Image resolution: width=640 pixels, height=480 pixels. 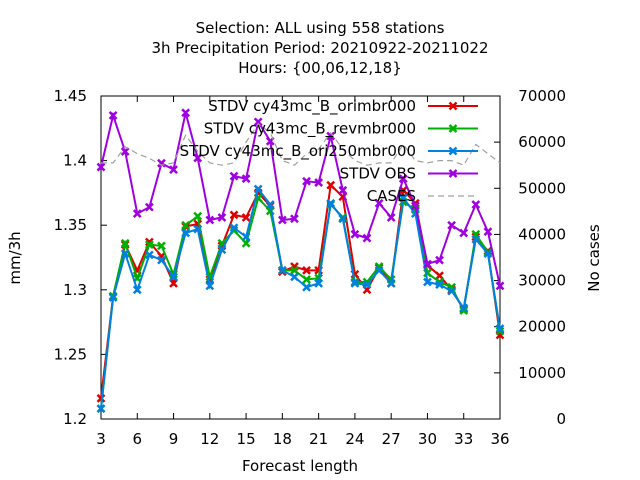 What do you see at coordinates (391, 196) in the screenshot?
I see `legend-label: CASES` at bounding box center [391, 196].